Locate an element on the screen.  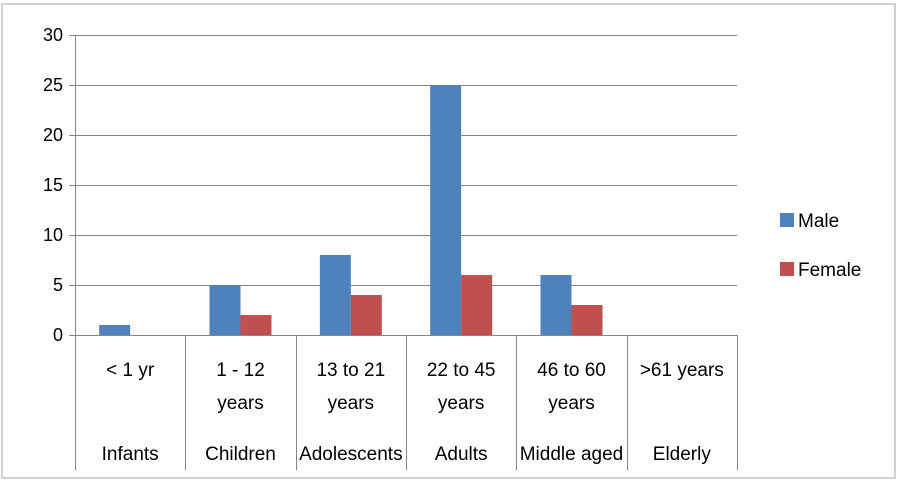
x-range-label: 1 - 12 is located at coordinates (240, 370).